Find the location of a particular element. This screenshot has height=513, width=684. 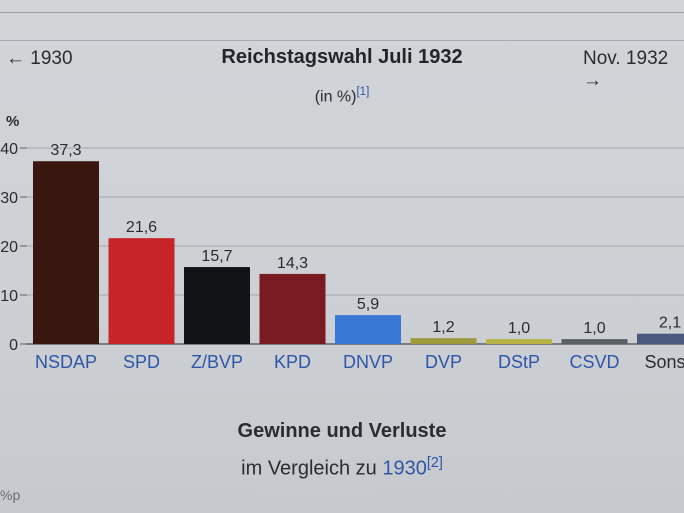

chart-title: Reichstagswahl Juli 1932 is located at coordinates (342, 57).